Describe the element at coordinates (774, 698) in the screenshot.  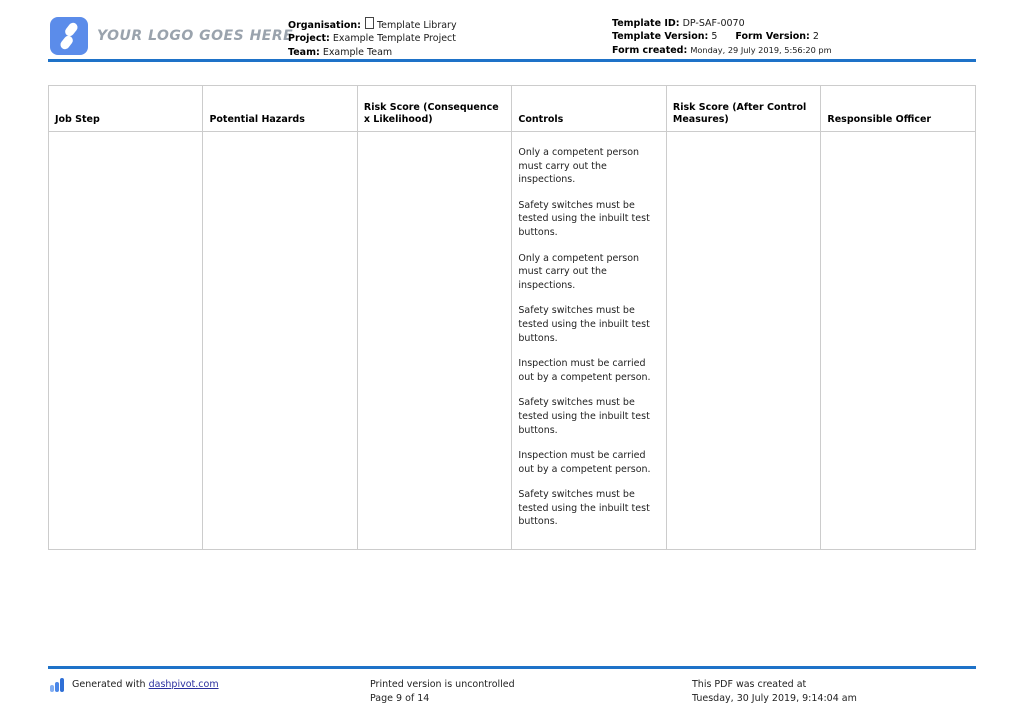
I see `pdf-created-timestamp: Tuesday, 30 July 2019, 9:14:04 am` at that location.